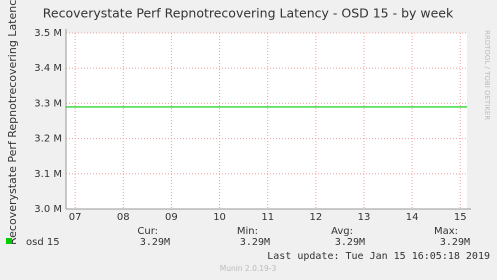  Describe the element at coordinates (487, 75) in the screenshot. I see `side-text: RRDTOOL / TOBI OETIKER` at that location.